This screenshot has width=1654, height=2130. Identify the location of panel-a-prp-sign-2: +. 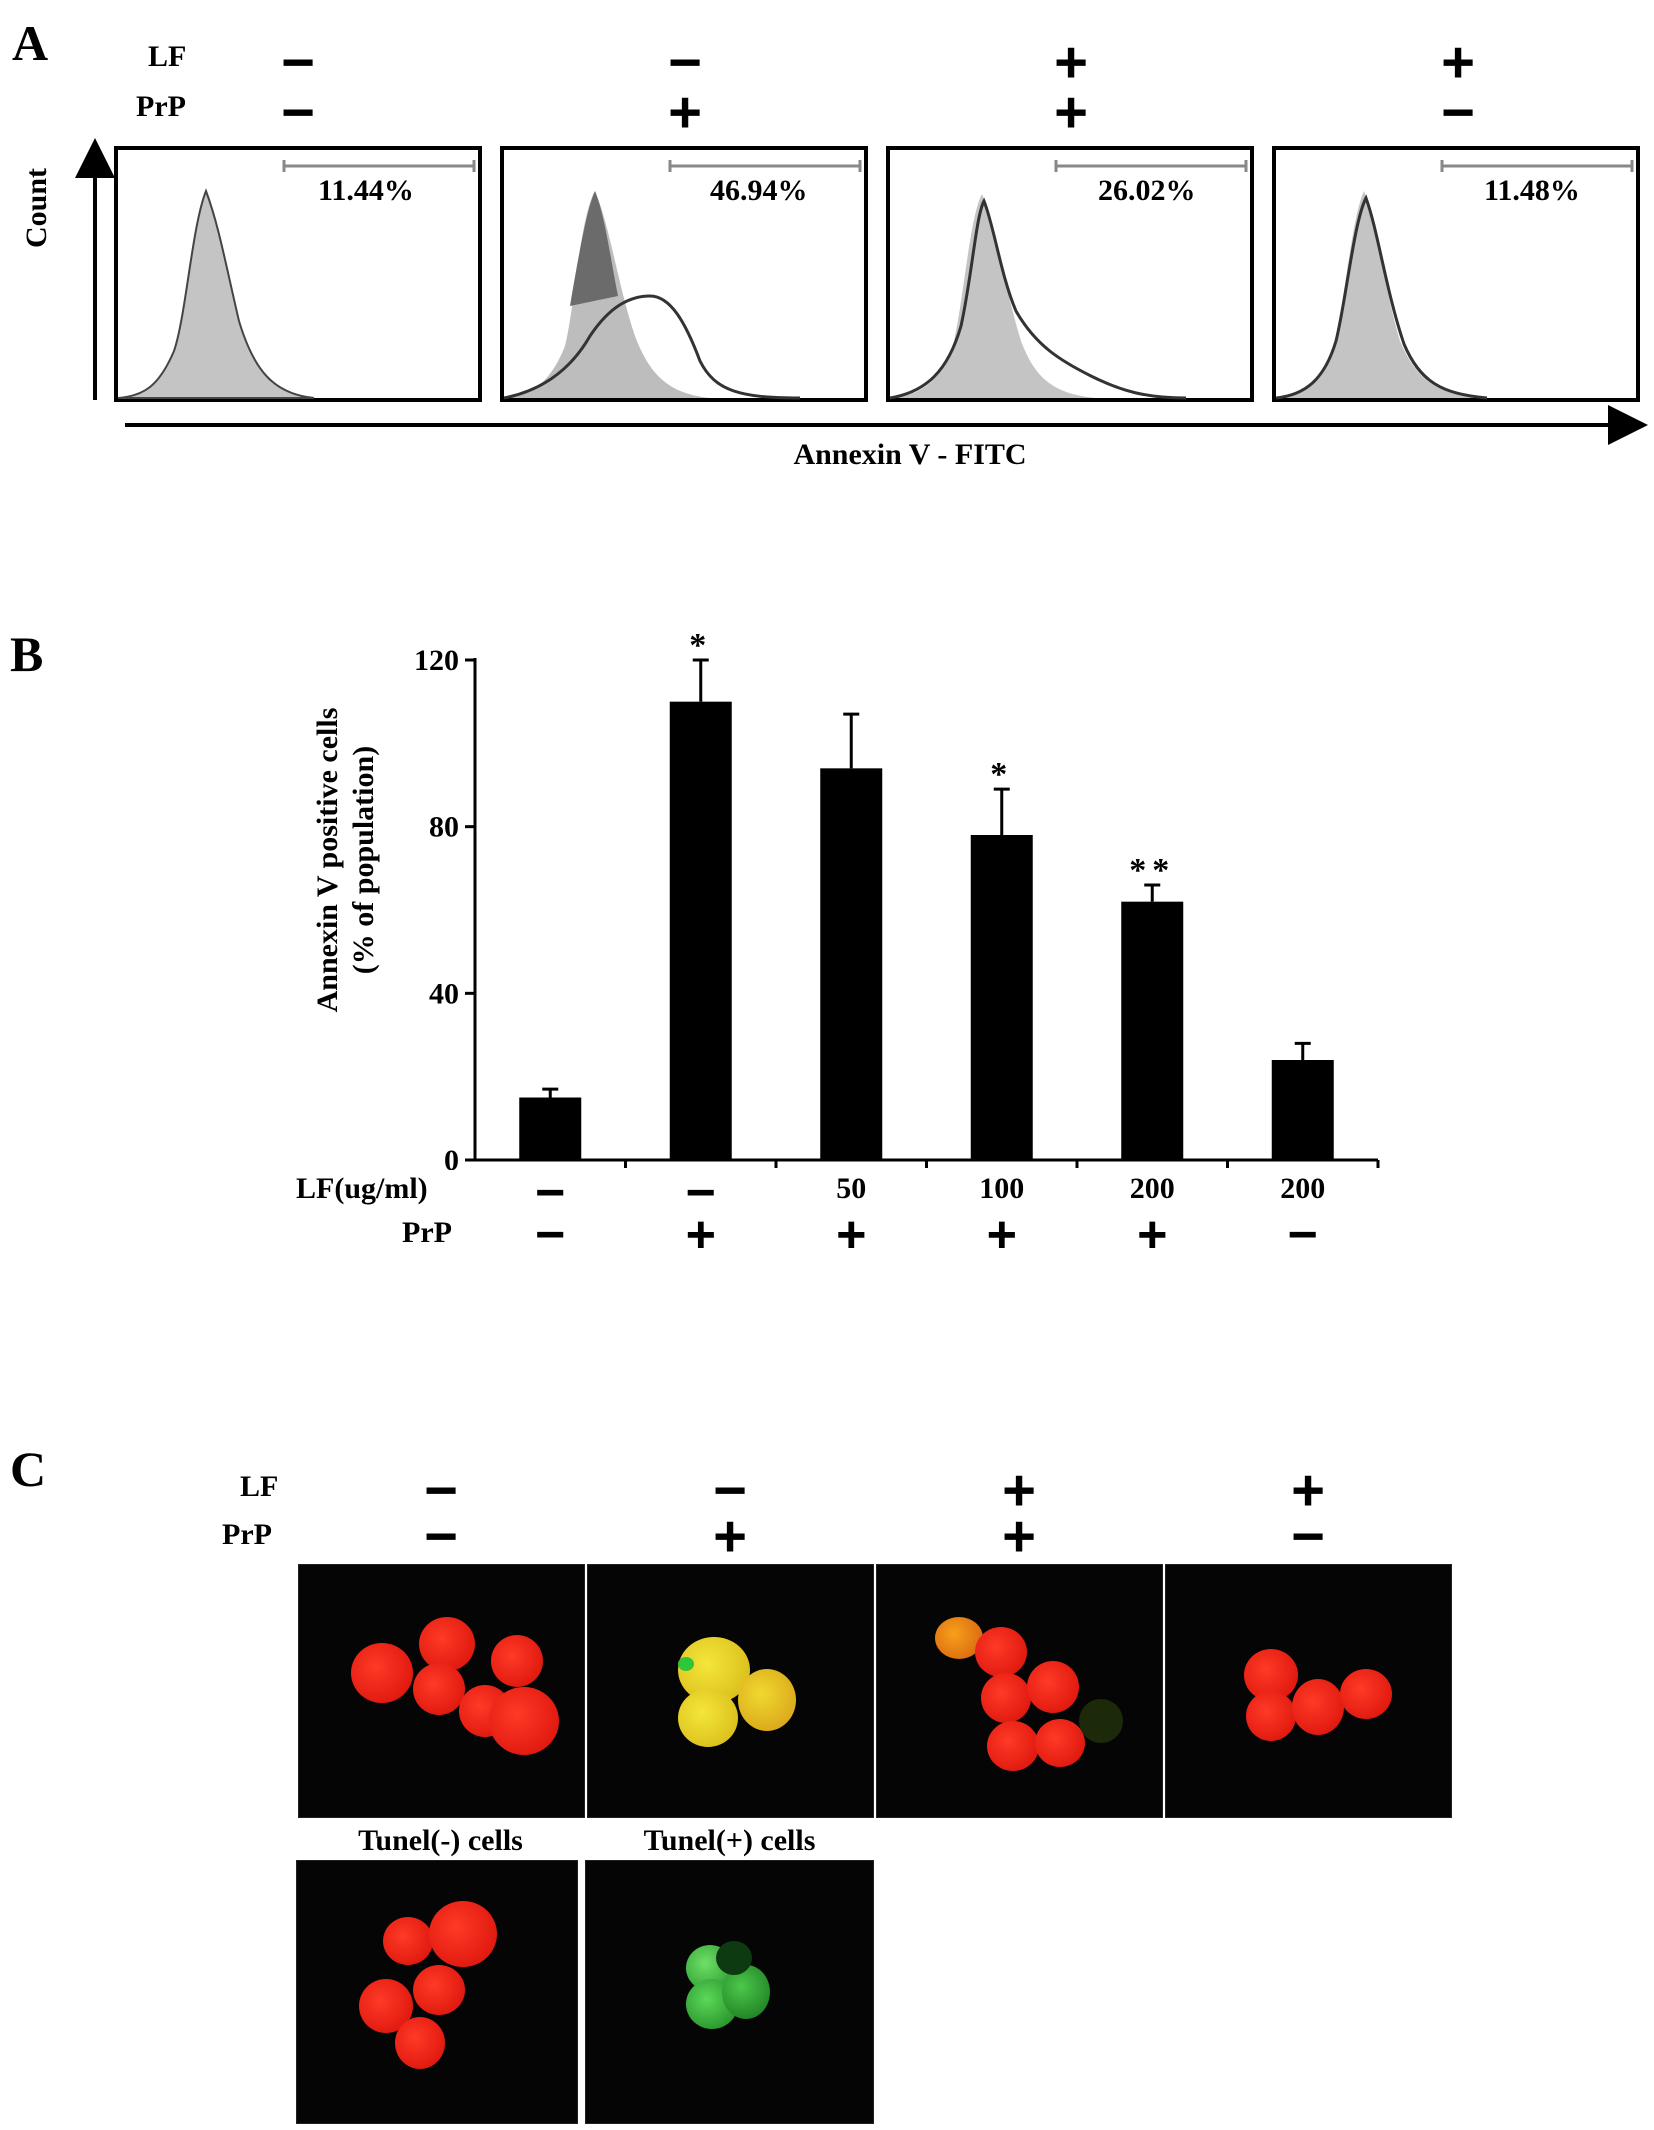
(685, 112).